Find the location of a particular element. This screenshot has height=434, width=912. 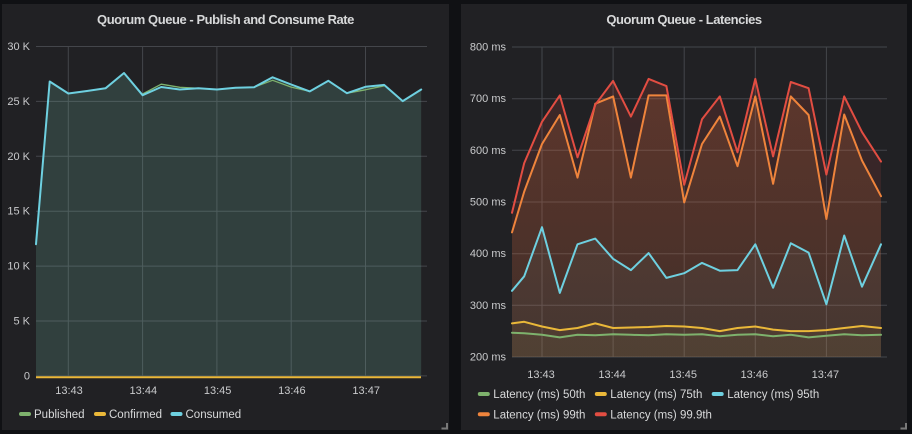

svg-text: Latency (ms) 50th is located at coordinates (539, 395).